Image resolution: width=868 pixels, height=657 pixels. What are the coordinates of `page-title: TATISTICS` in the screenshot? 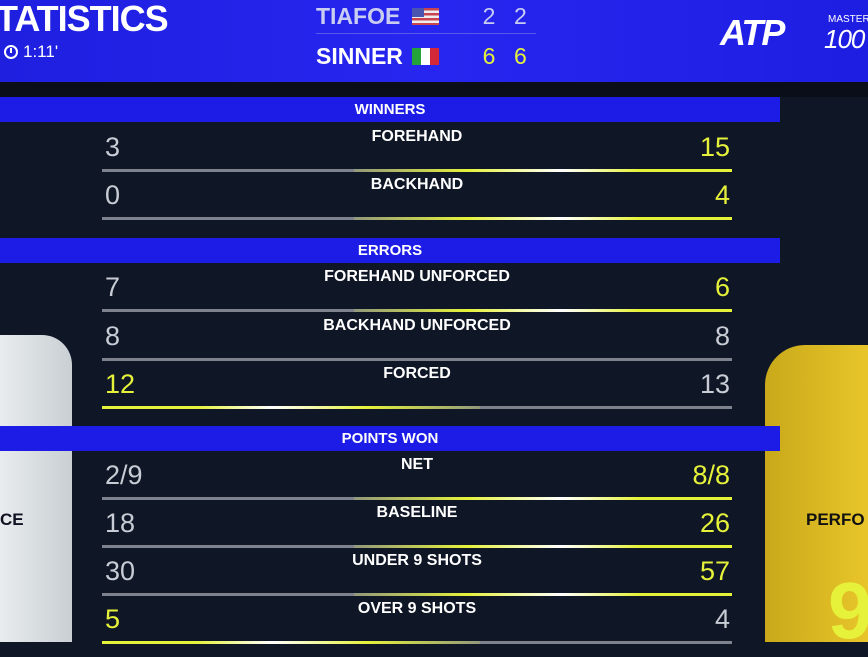 It's located at (84, 19).